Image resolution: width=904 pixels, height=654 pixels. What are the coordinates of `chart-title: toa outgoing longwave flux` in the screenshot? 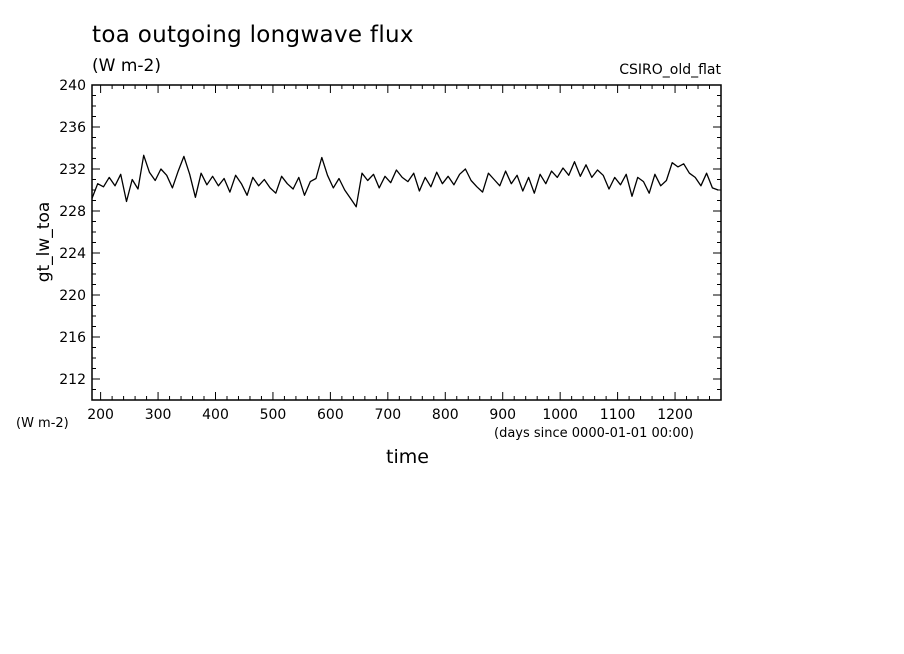 It's located at (253, 35).